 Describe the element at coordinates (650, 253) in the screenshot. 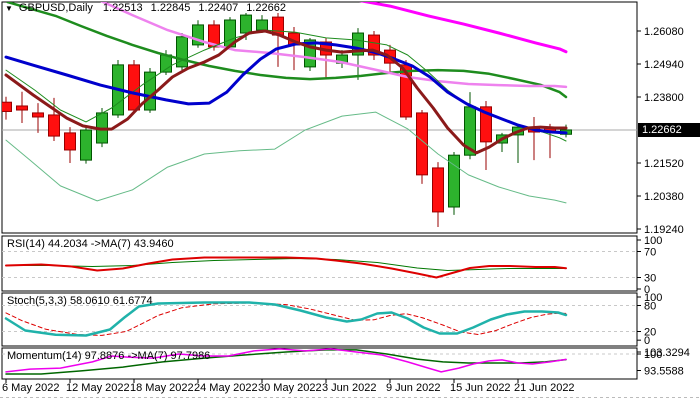

I see `rsi-axis-label: 70` at that location.